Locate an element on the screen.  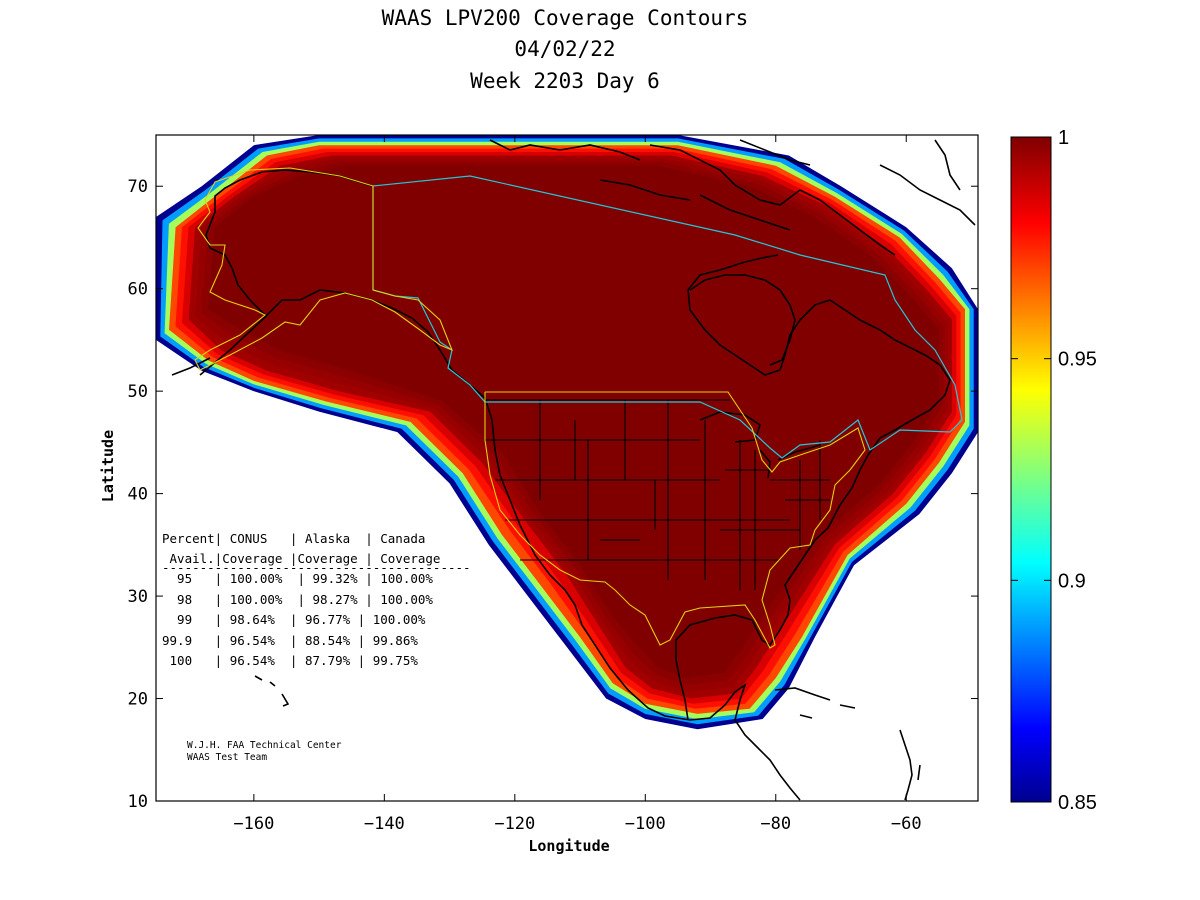
stats-row: 98 | 100.00% | 98.27% | 100.00% is located at coordinates (297, 599).